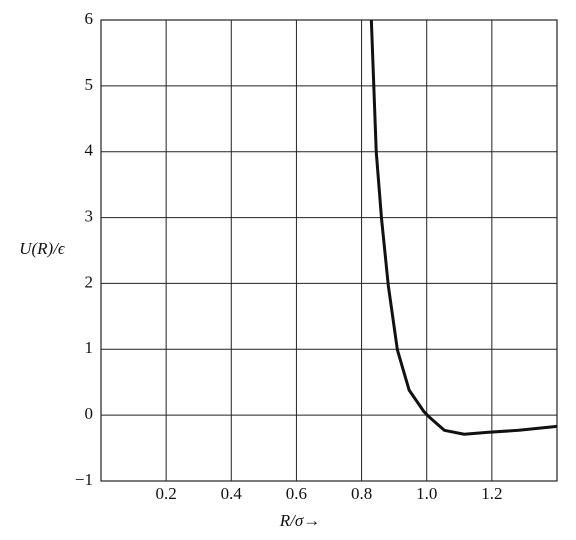  What do you see at coordinates (296, 493) in the screenshot?
I see `x-tick-label: 0.6` at bounding box center [296, 493].